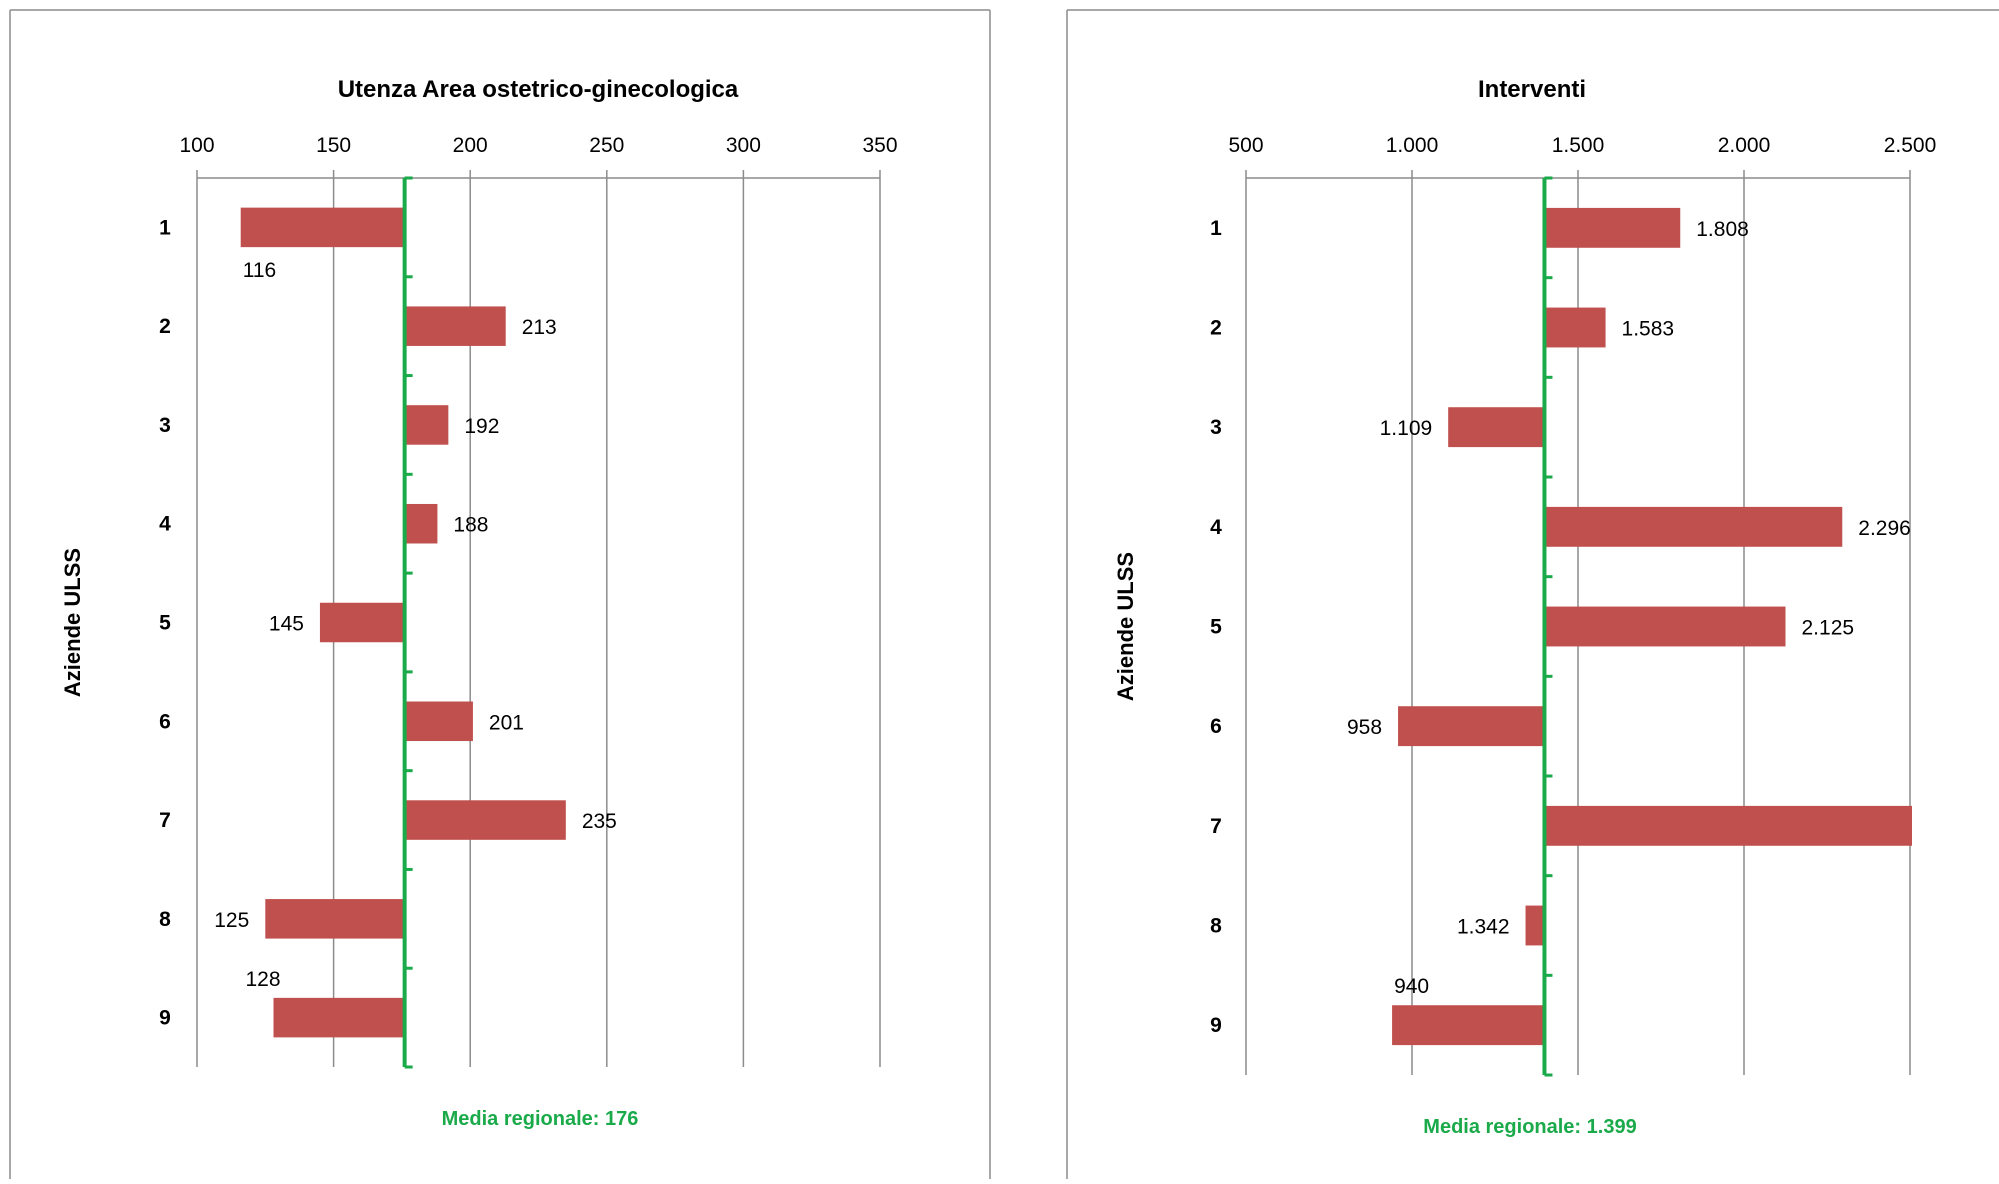  Describe the element at coordinates (540, 1119) in the screenshot. I see `mean-label: Media regionale: 176` at that location.